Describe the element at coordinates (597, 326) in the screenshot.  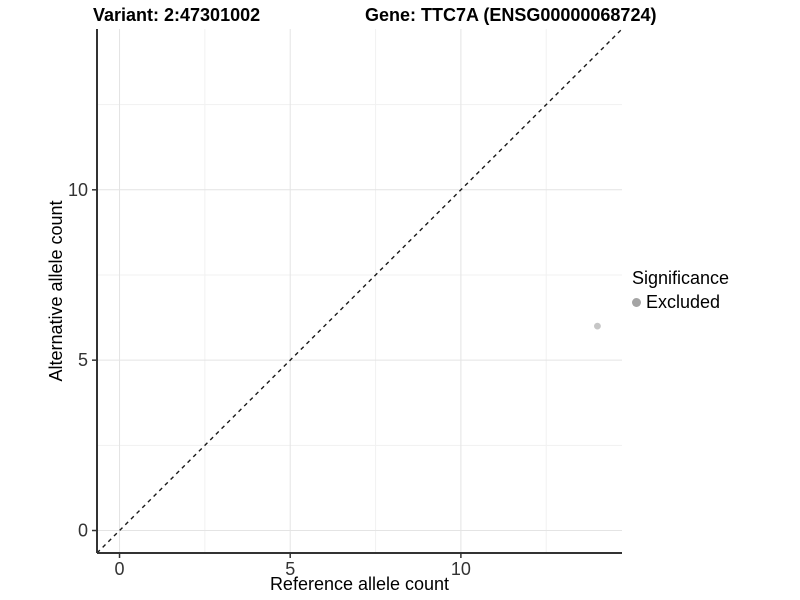
I see `data-point` at that location.